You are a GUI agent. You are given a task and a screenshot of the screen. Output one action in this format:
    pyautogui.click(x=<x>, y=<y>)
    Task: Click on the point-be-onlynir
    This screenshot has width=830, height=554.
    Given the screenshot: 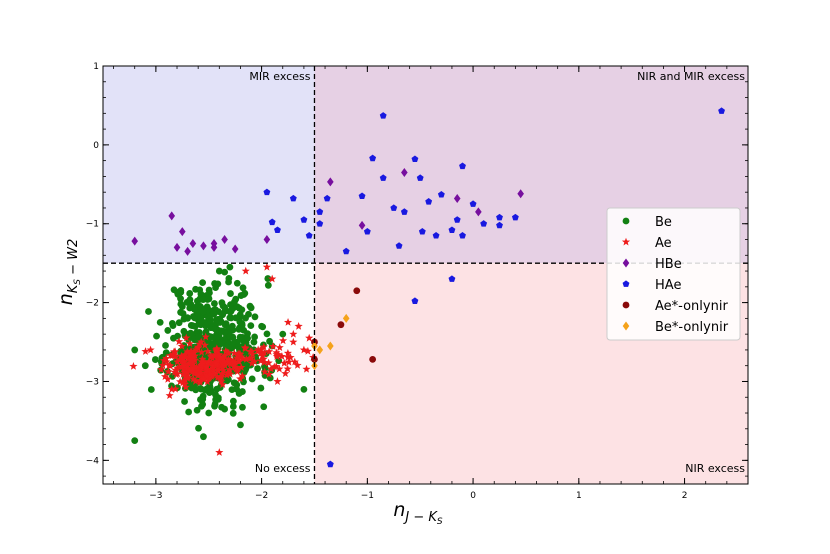 What is the action you would take?
    pyautogui.click(x=320, y=350)
    